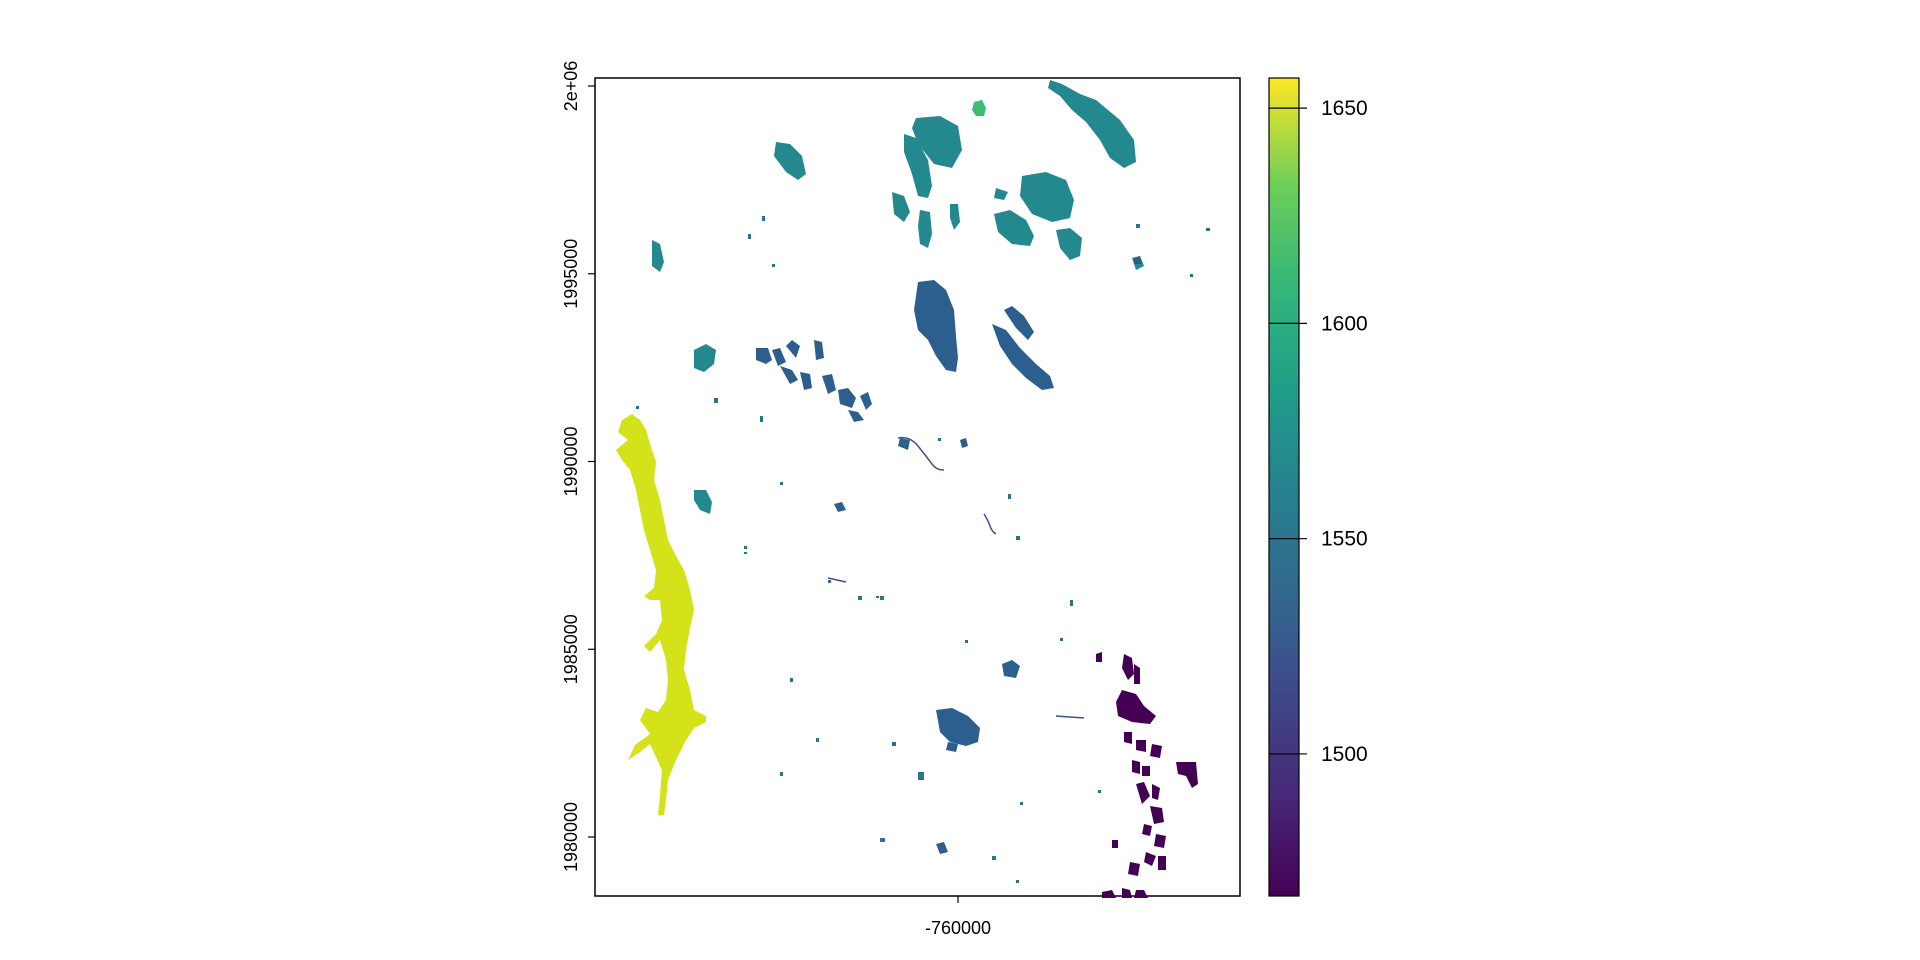 The width and height of the screenshot is (1920, 960). Describe the element at coordinates (1344, 108) in the screenshot. I see `colorbar-tick-label: 1650` at that location.